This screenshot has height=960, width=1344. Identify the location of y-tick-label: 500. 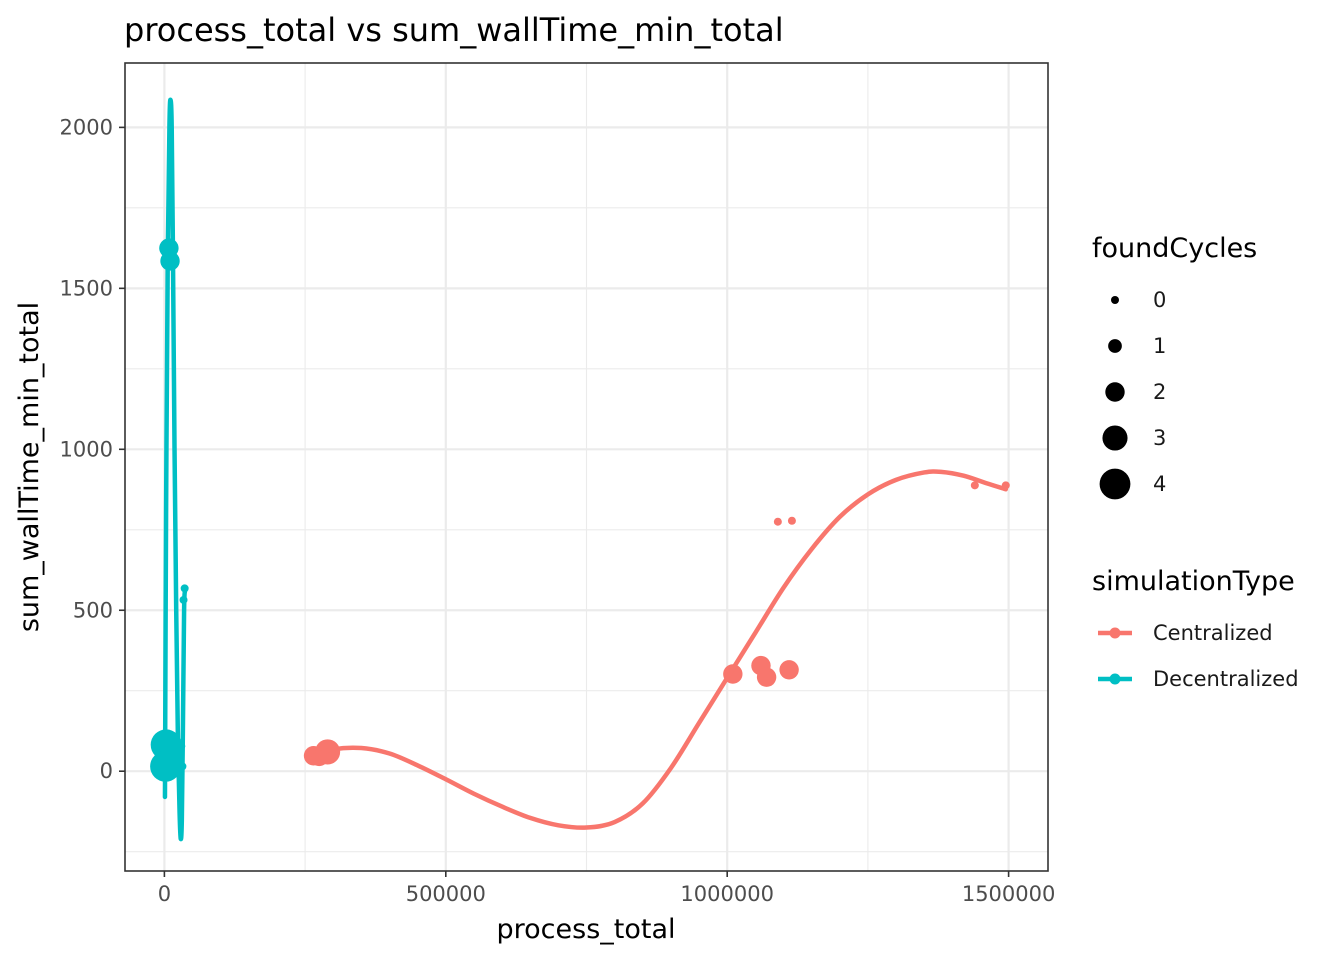
(93, 610).